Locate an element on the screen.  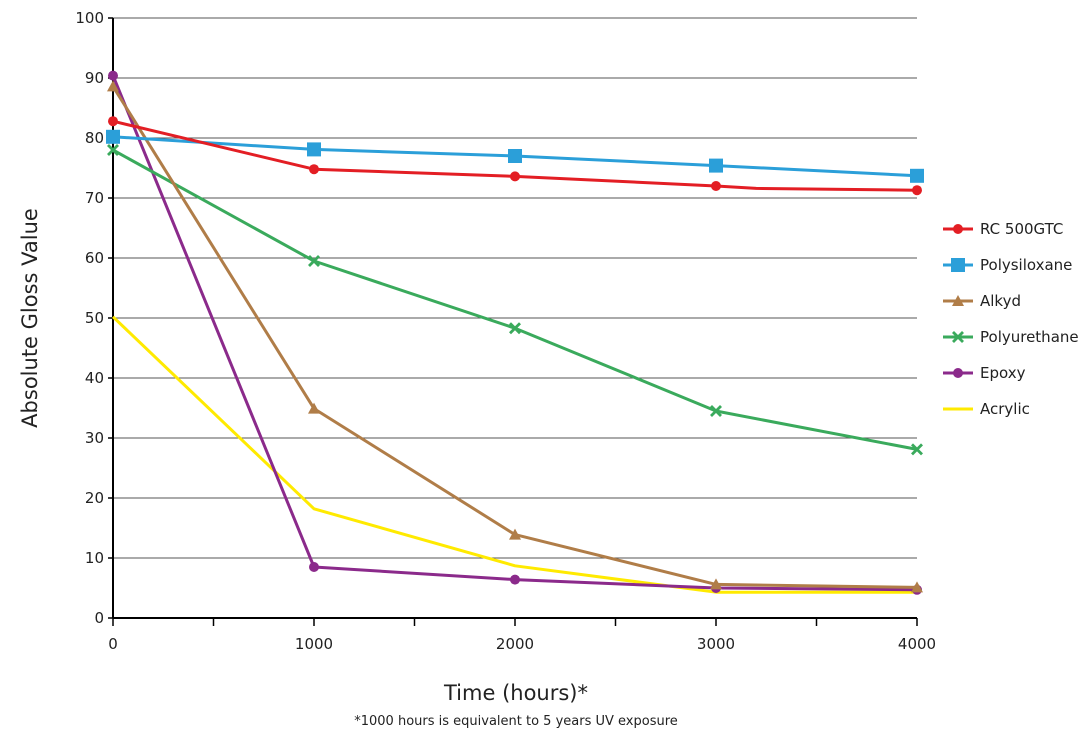
y-tick-label: 40 is located at coordinates (94, 378).